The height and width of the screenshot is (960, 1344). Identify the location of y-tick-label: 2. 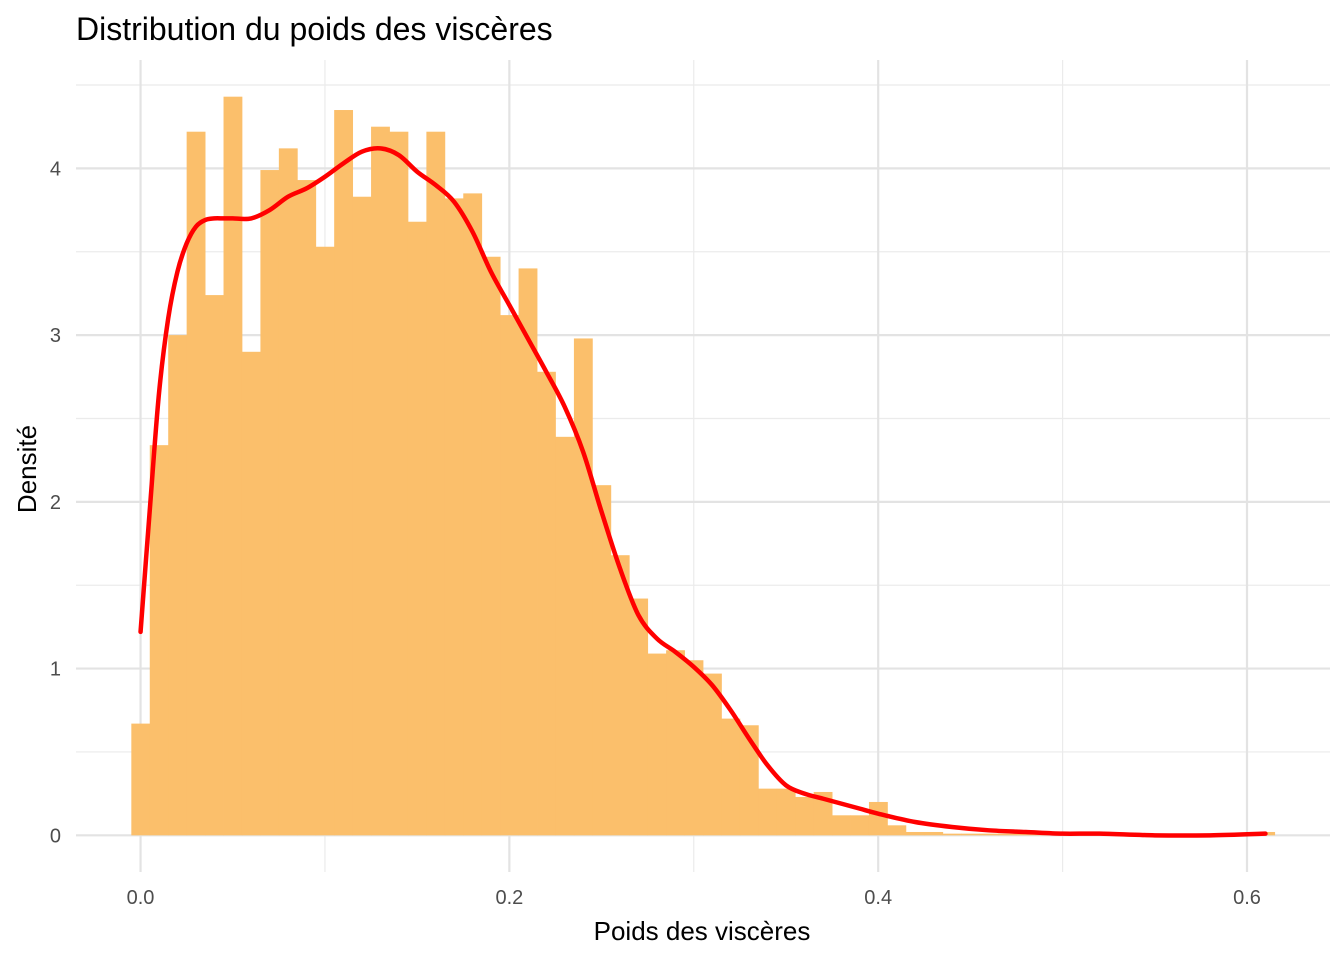
(55, 503).